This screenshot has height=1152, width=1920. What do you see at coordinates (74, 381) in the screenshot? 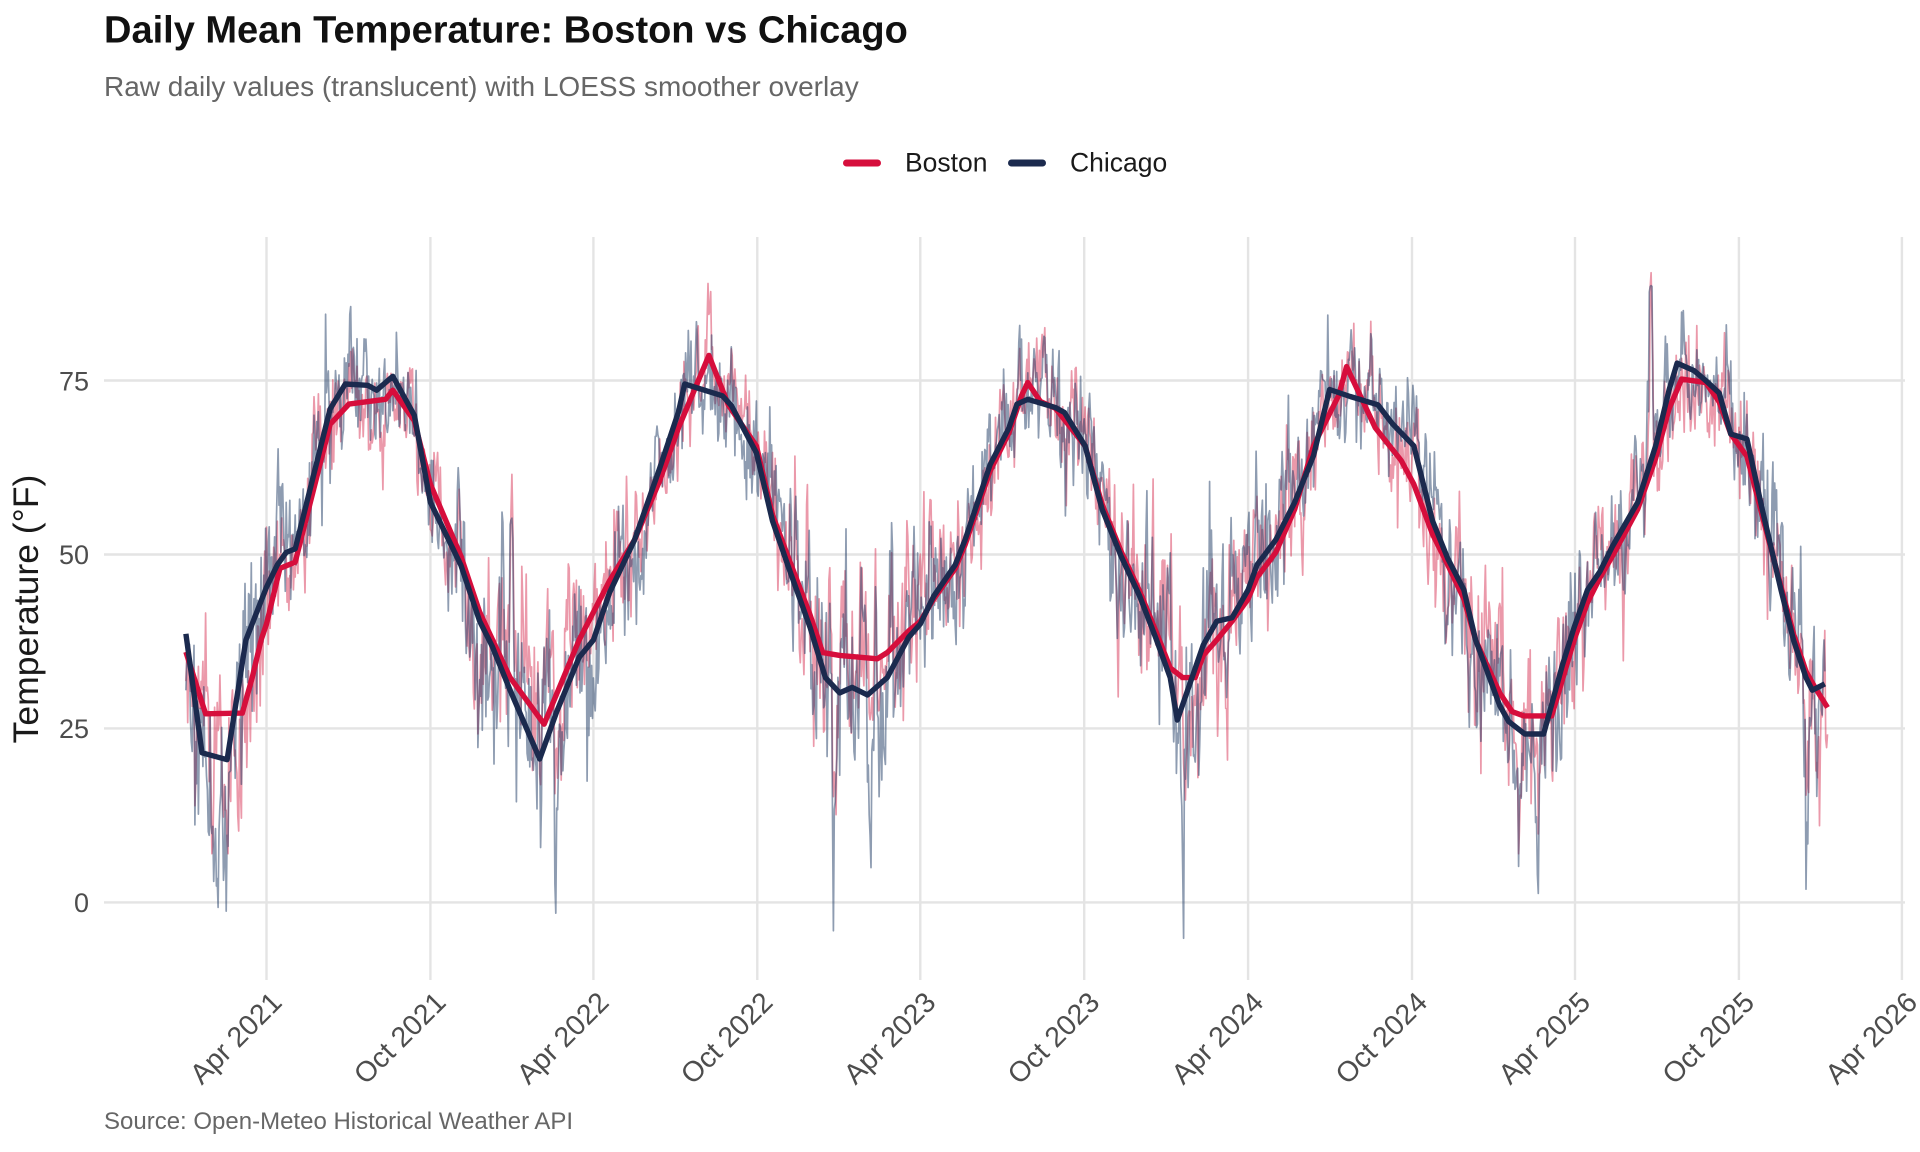
I see `svg-text: 75` at bounding box center [74, 381].